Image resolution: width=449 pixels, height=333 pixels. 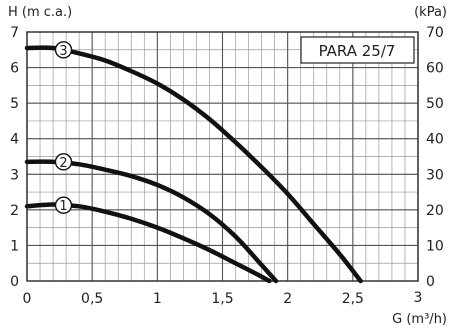 I want to click on x-tick-label: 2, so click(x=287, y=299).